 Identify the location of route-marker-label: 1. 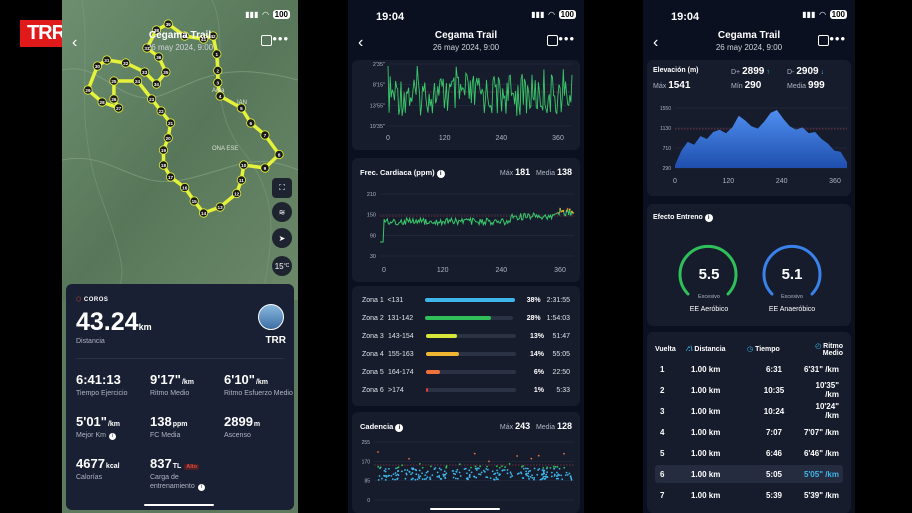
(217, 54).